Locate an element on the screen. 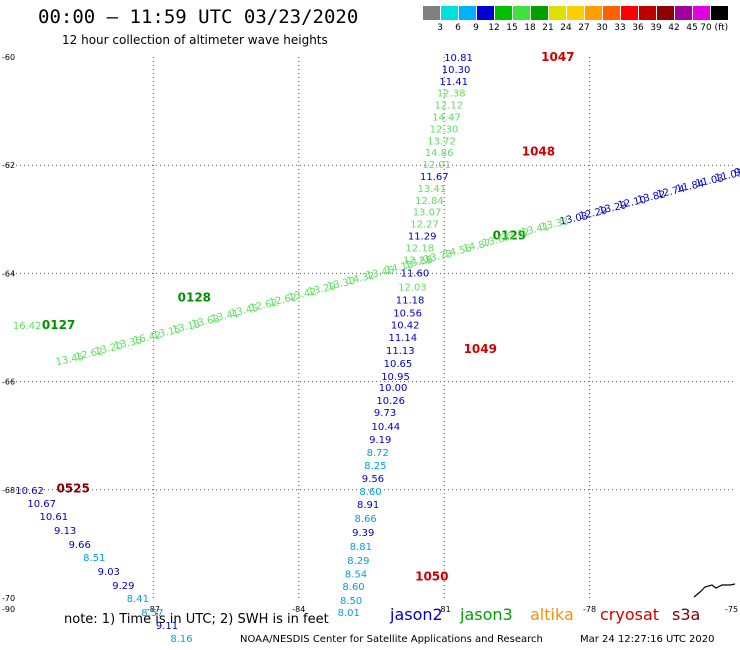 This screenshot has width=740, height=650. track-label: 8.41 is located at coordinates (138, 599).